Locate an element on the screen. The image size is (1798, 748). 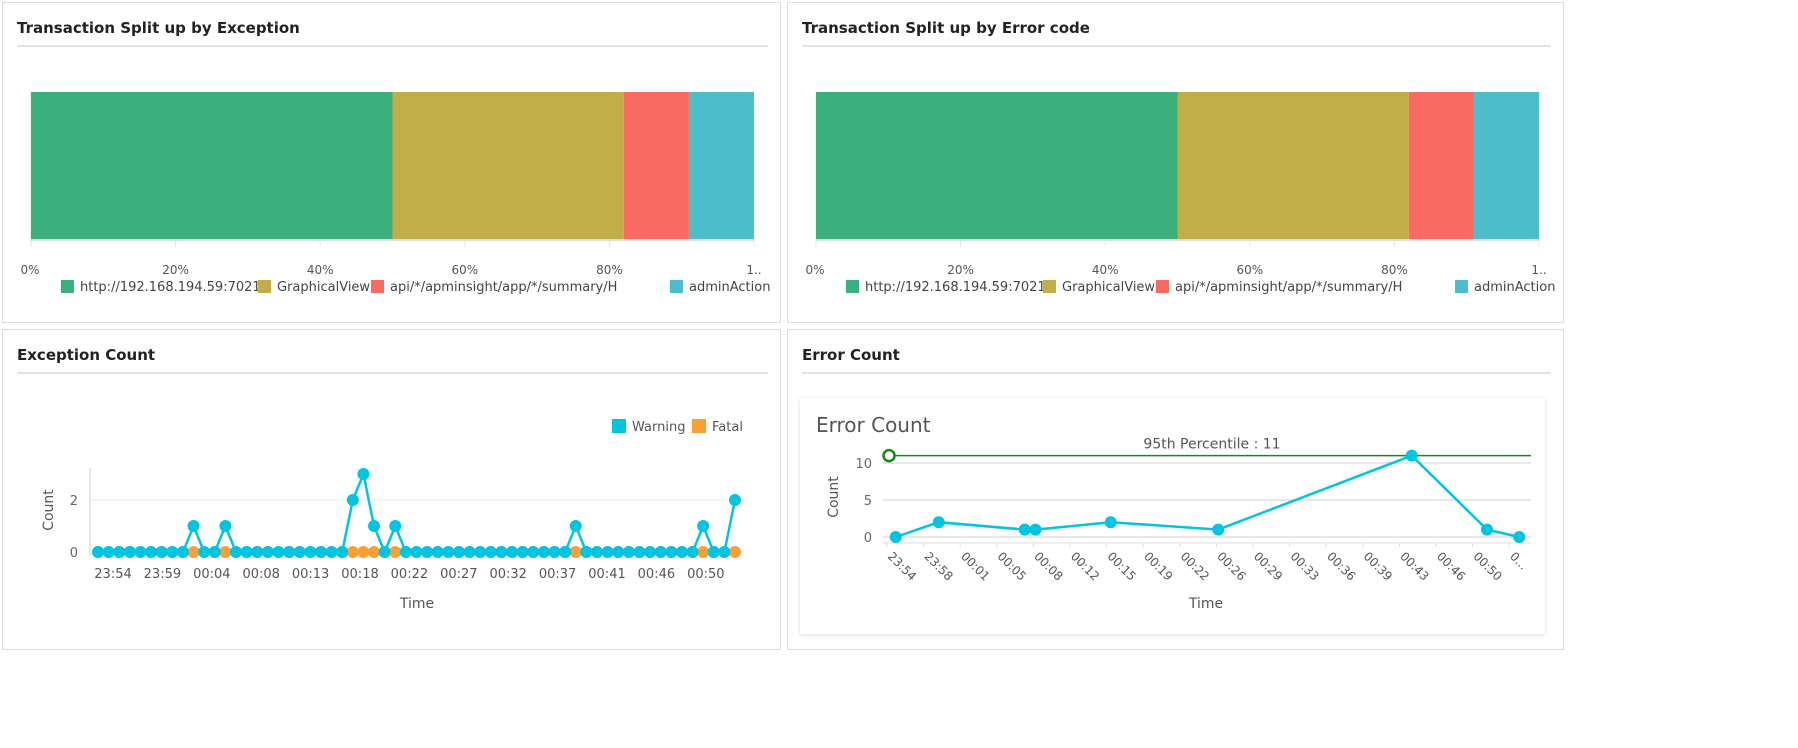
y-tick-label: 10 is located at coordinates (863, 464).